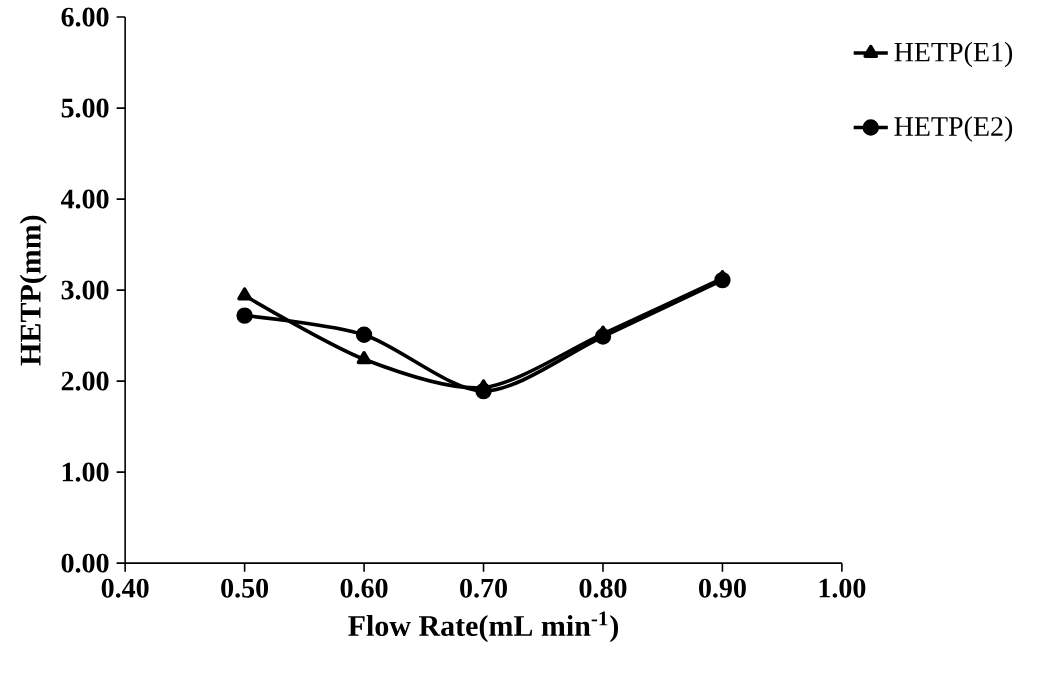 The width and height of the screenshot is (1041, 677). What do you see at coordinates (842, 588) in the screenshot?
I see `x-tick-label: 1.00` at bounding box center [842, 588].